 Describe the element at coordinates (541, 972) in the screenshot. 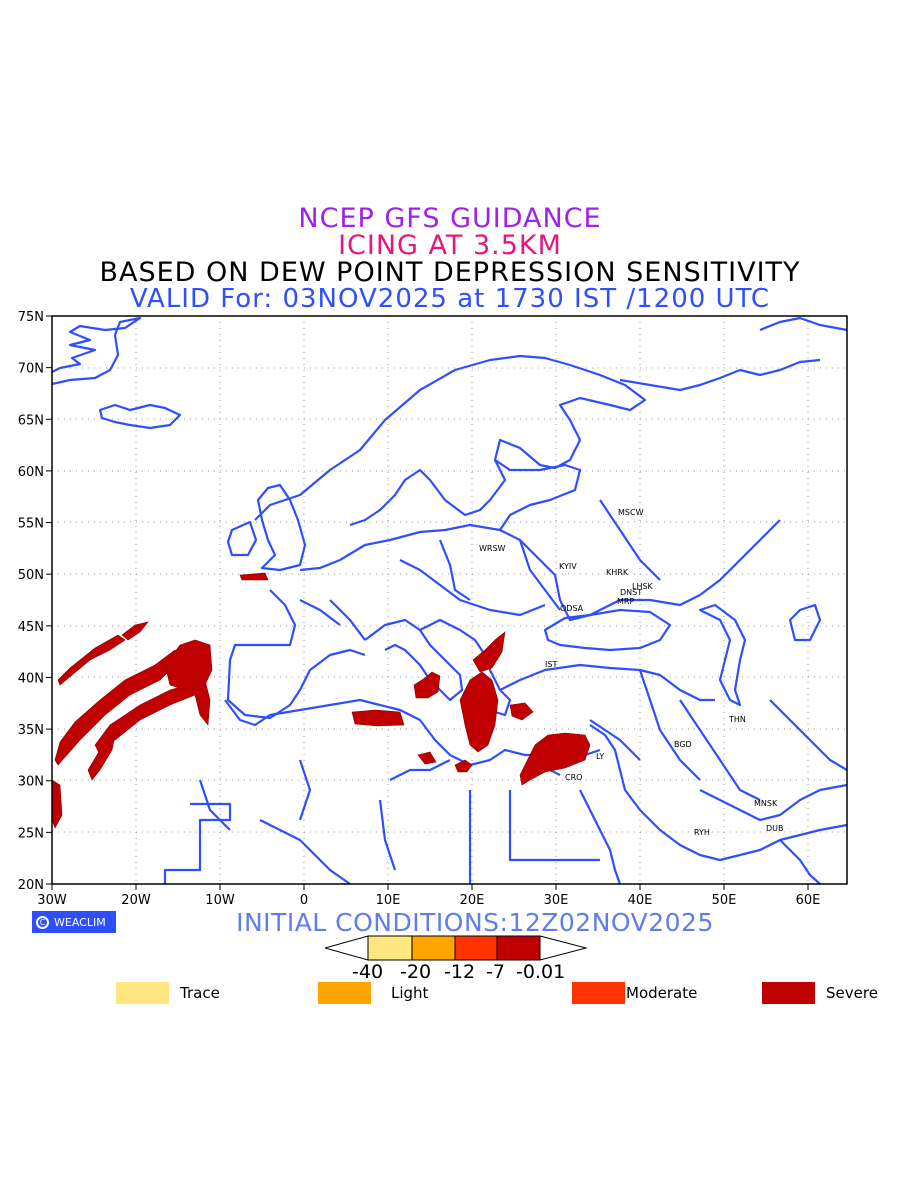

I see `colorbar-tick: -0.01` at that location.